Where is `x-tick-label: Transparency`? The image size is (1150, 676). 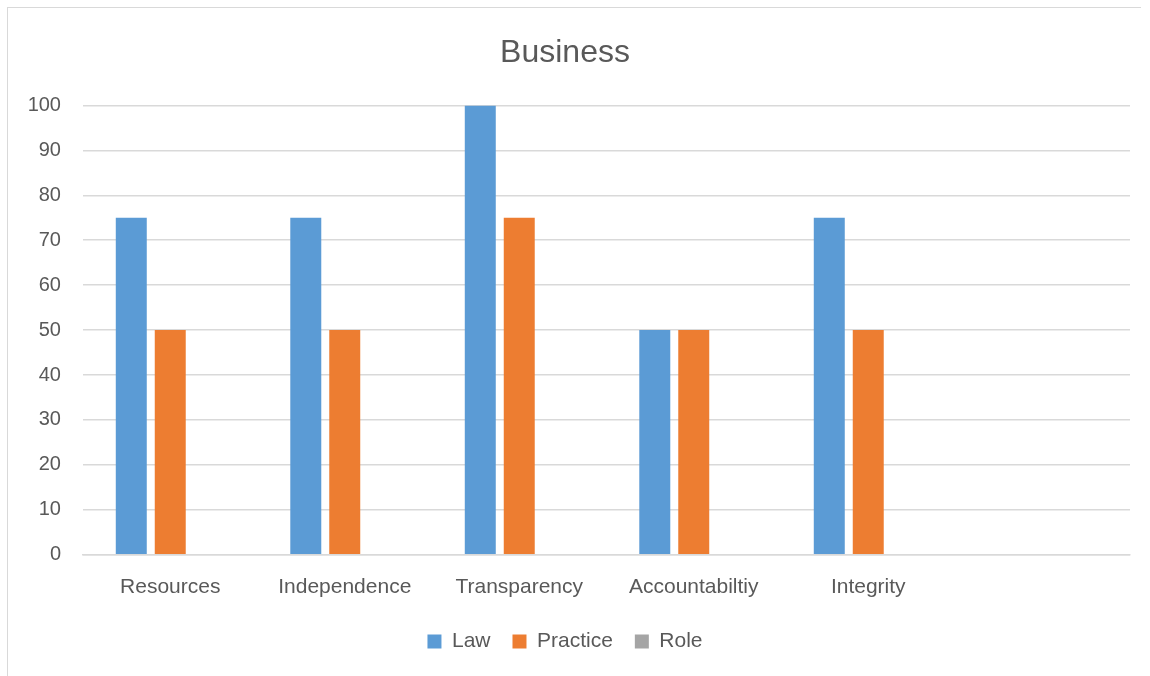 x-tick-label: Transparency is located at coordinates (519, 586).